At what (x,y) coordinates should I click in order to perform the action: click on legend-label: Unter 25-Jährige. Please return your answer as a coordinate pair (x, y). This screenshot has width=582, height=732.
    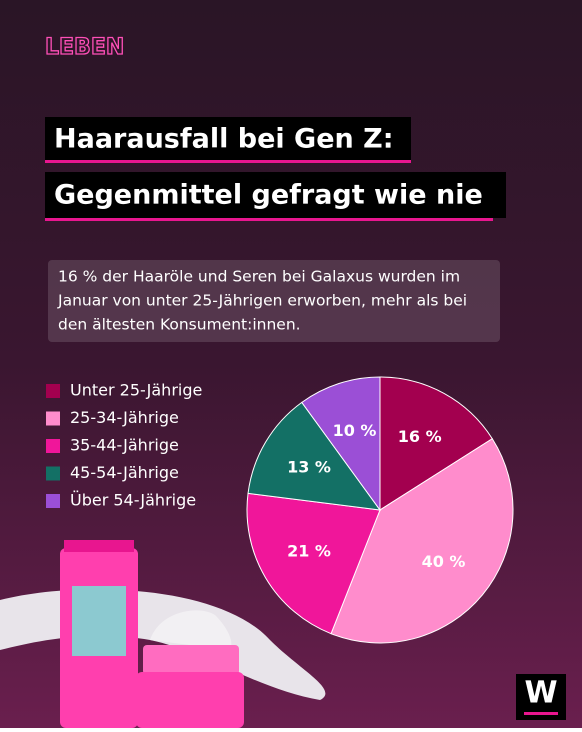
    Looking at the image, I should click on (136, 390).